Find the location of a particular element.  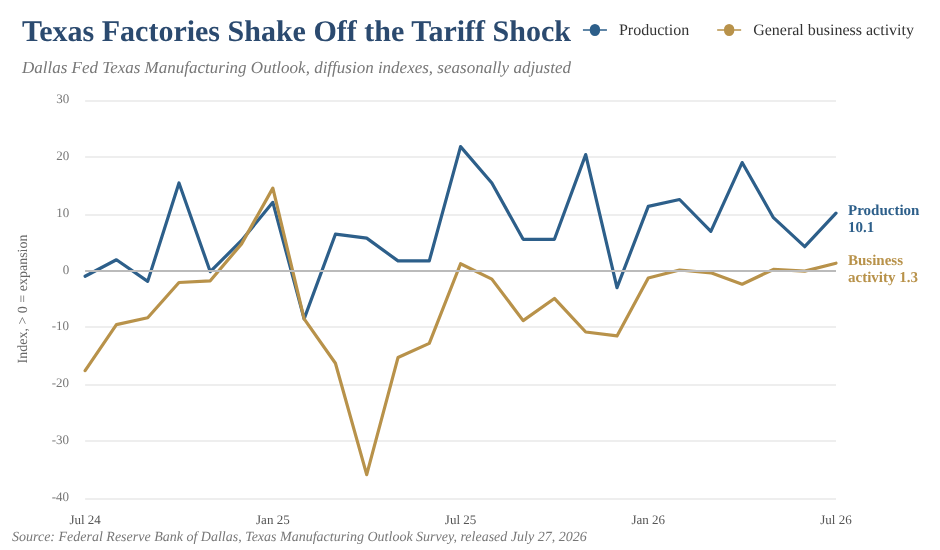

chart-title: Texas Factories Shake Off the Tariff Shock is located at coordinates (297, 33).